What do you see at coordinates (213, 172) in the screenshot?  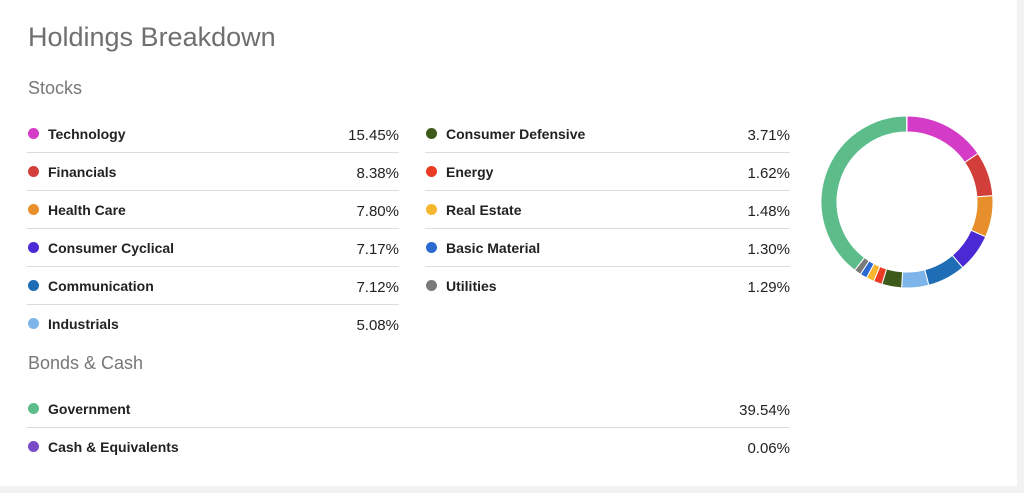 I see `legend-row: Financials 8.38%` at bounding box center [213, 172].